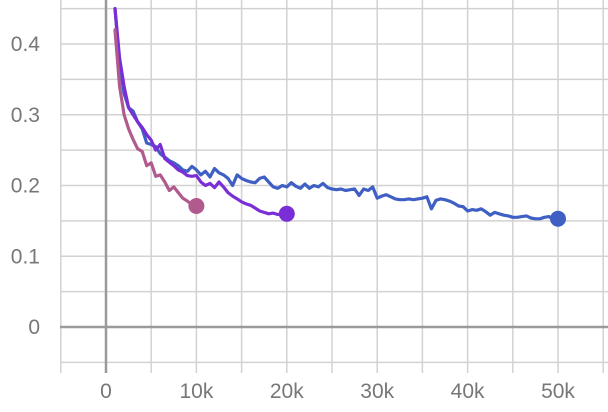 Image resolution: width=608 pixels, height=412 pixels. I want to click on y-tick-label: 0.1, so click(25, 256).